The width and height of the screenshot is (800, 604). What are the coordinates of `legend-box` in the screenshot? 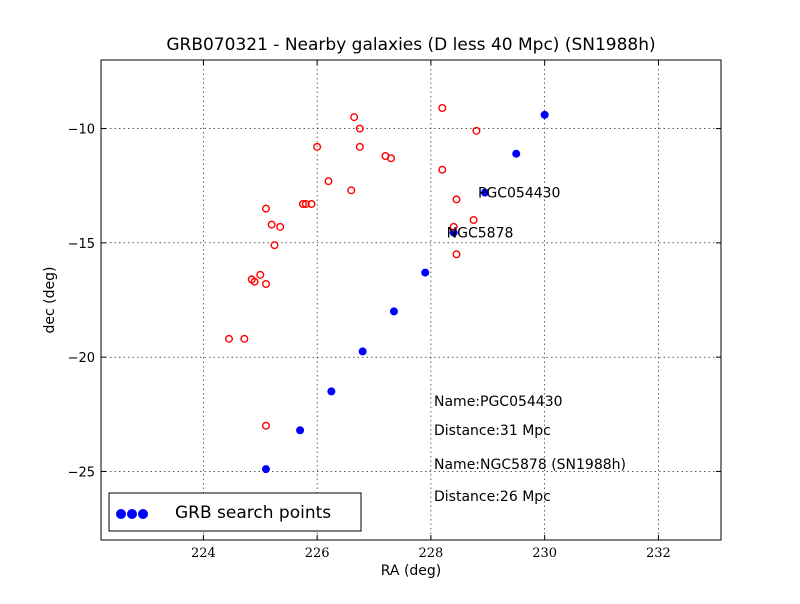 It's located at (235, 512).